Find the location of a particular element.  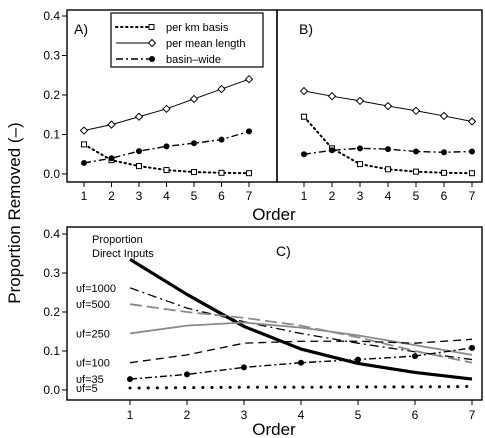

direct-inputs-annotation-line2: Direct Inputs is located at coordinates (123, 254).